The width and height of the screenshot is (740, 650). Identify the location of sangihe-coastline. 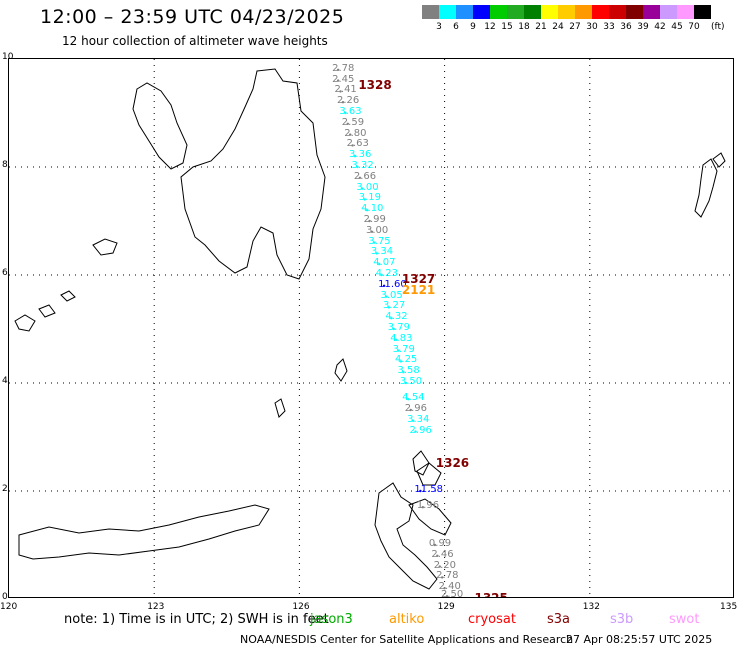
(341, 370).